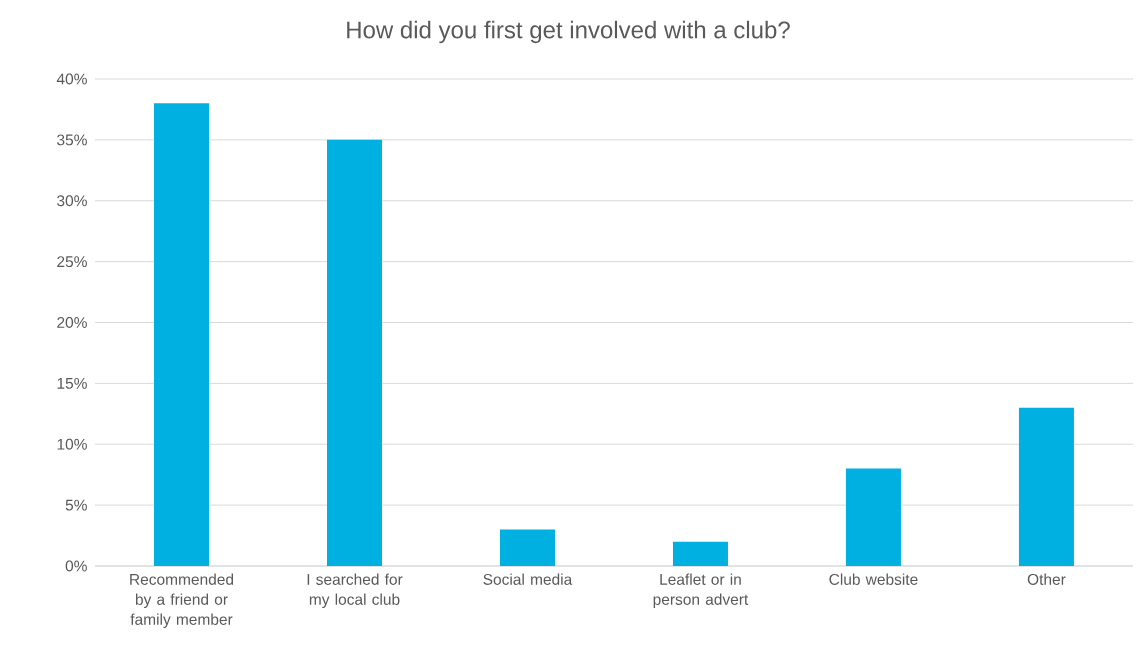 The width and height of the screenshot is (1137, 660). I want to click on y-tick-label: 20%, so click(72, 322).